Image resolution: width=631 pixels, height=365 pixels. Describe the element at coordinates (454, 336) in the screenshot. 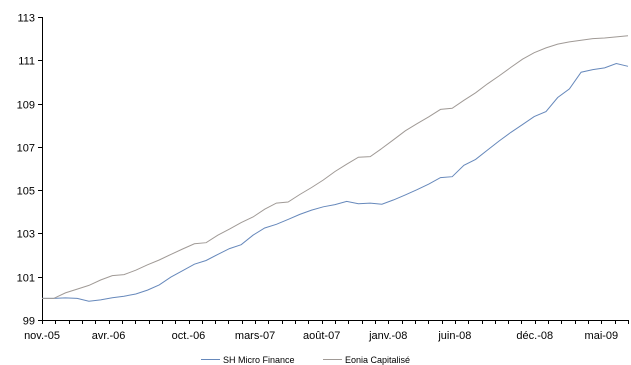

I see `x-tick-label: juin-08` at that location.